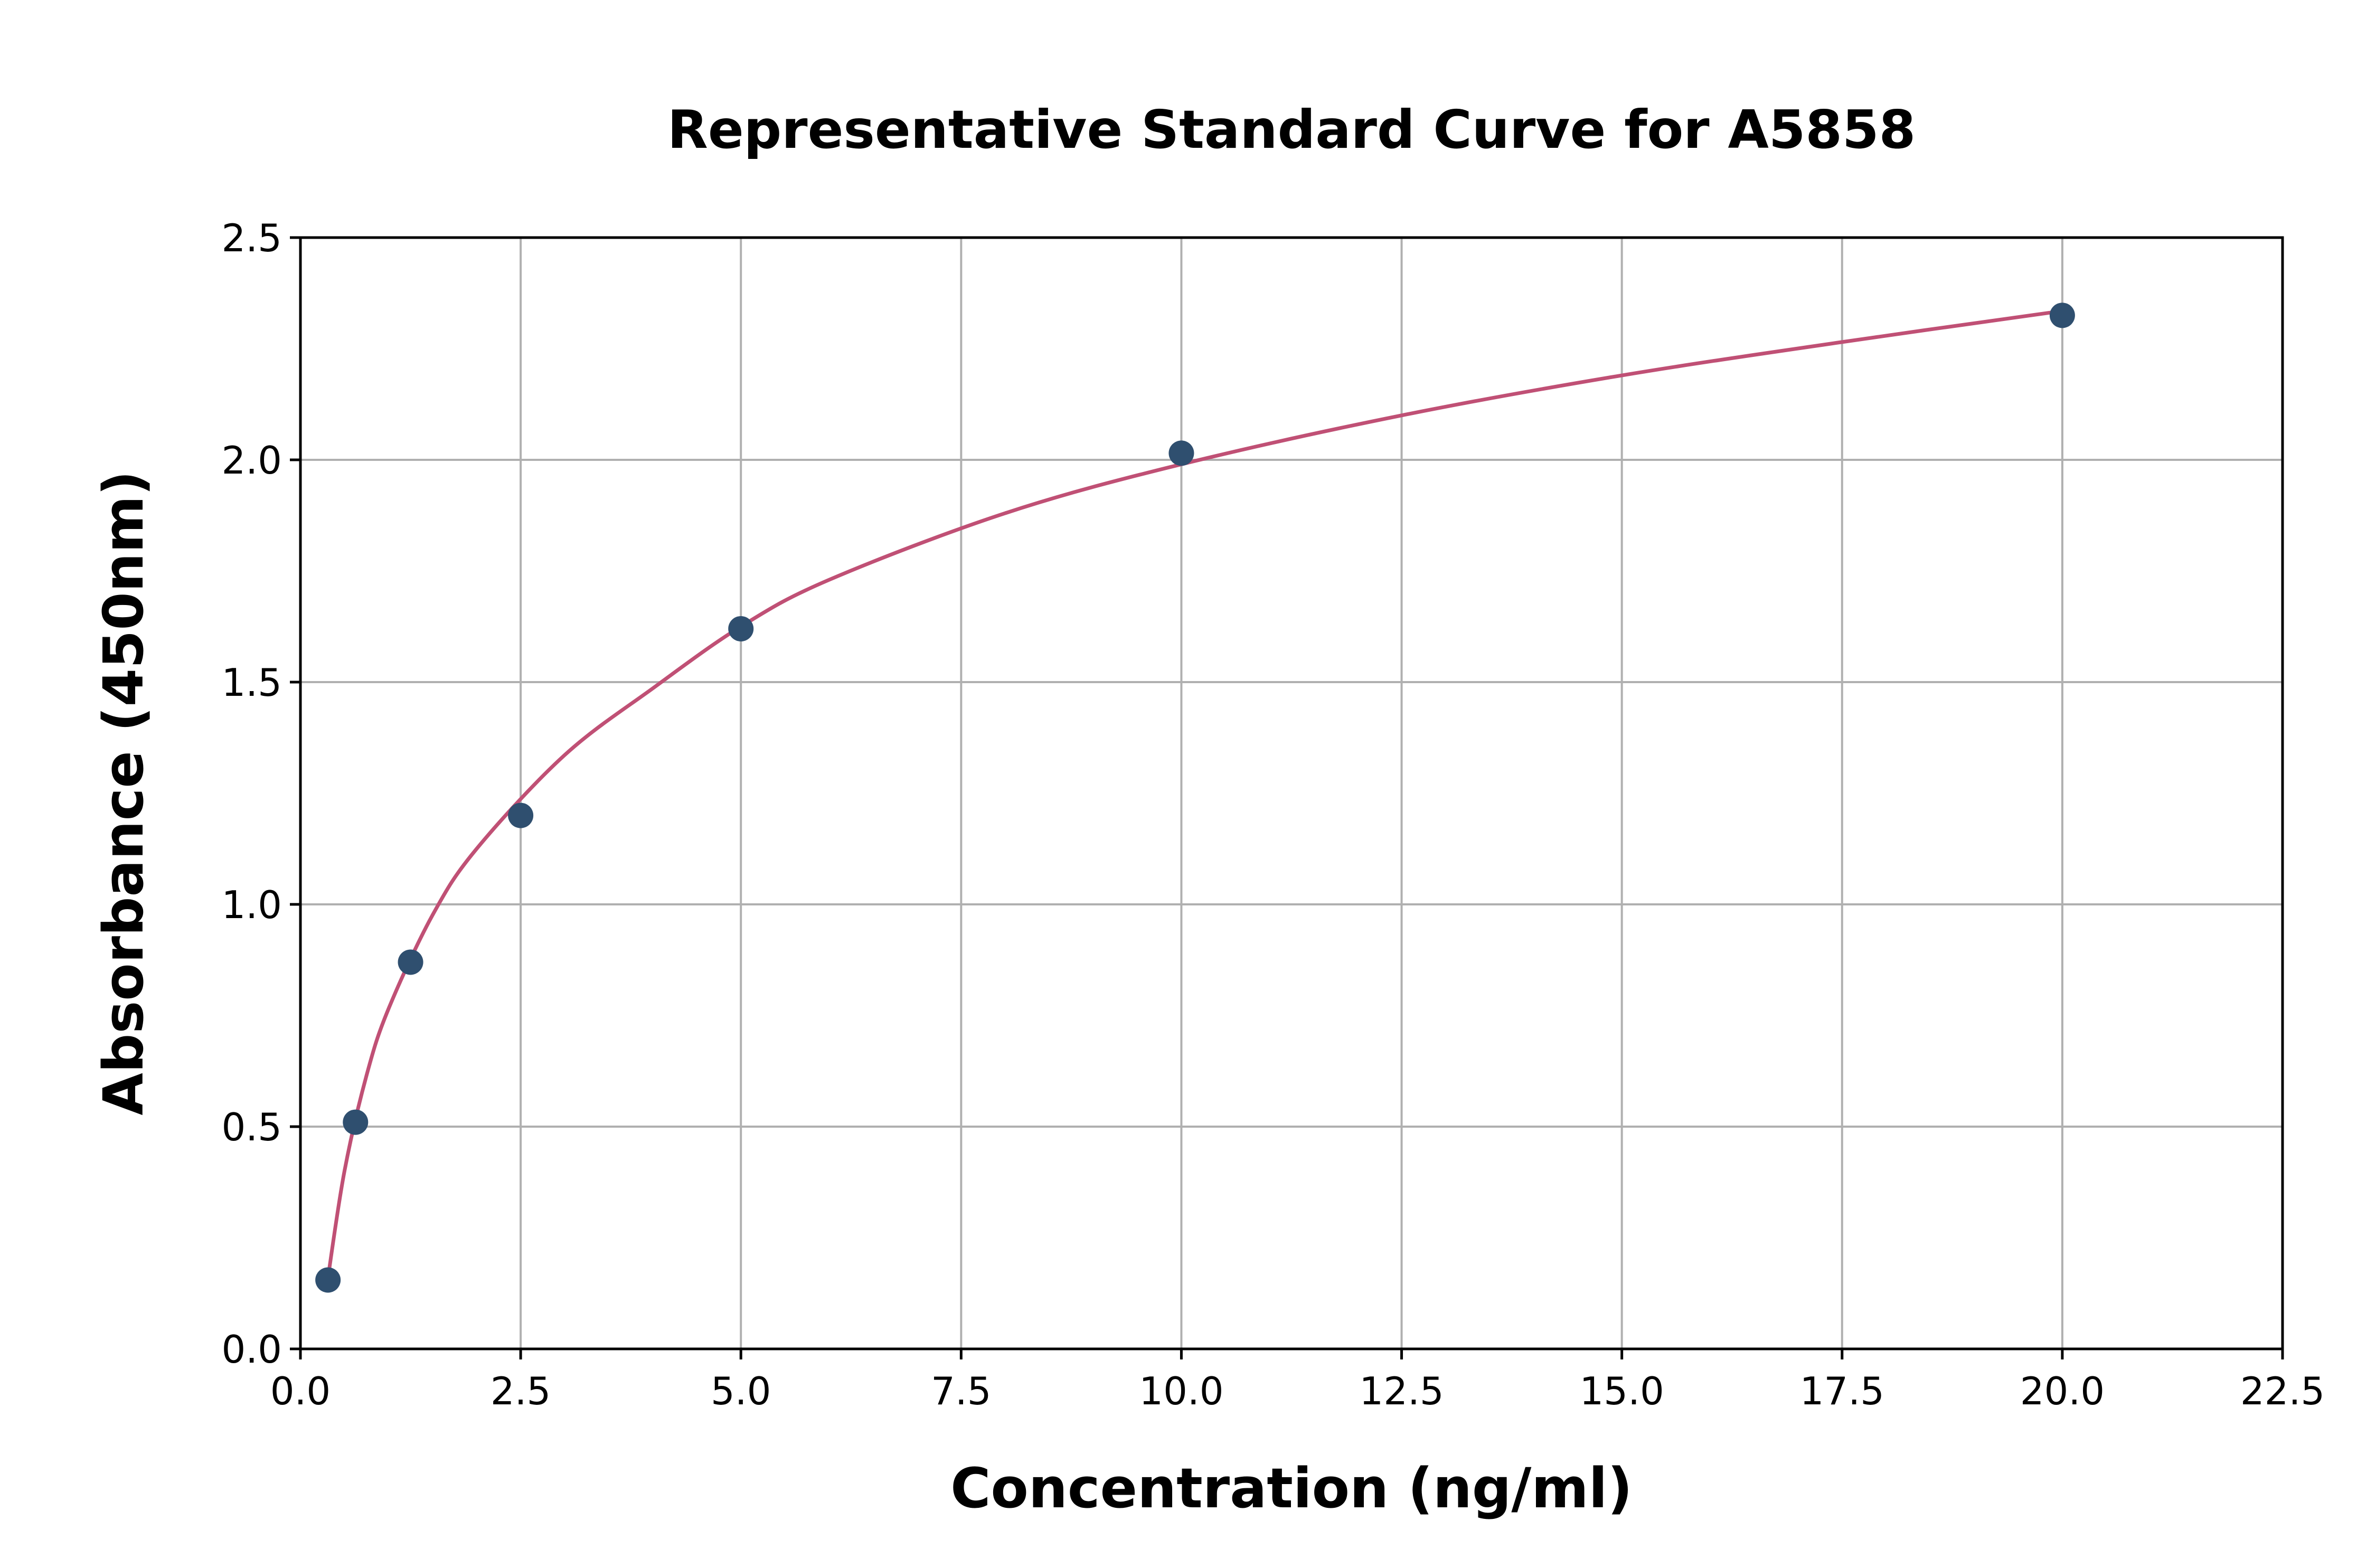 The height and width of the screenshot is (1568, 2376). I want to click on y-tick-label: 2.0, so click(252, 461).